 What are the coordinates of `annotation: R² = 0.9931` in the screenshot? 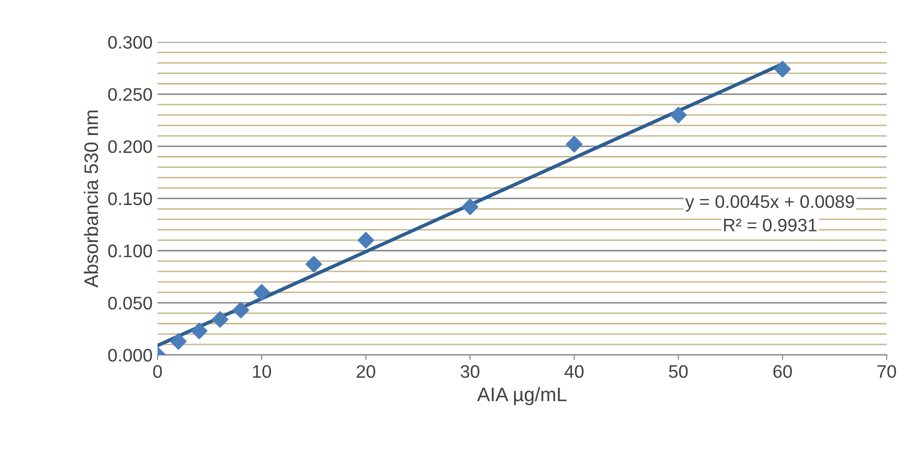 It's located at (770, 225).